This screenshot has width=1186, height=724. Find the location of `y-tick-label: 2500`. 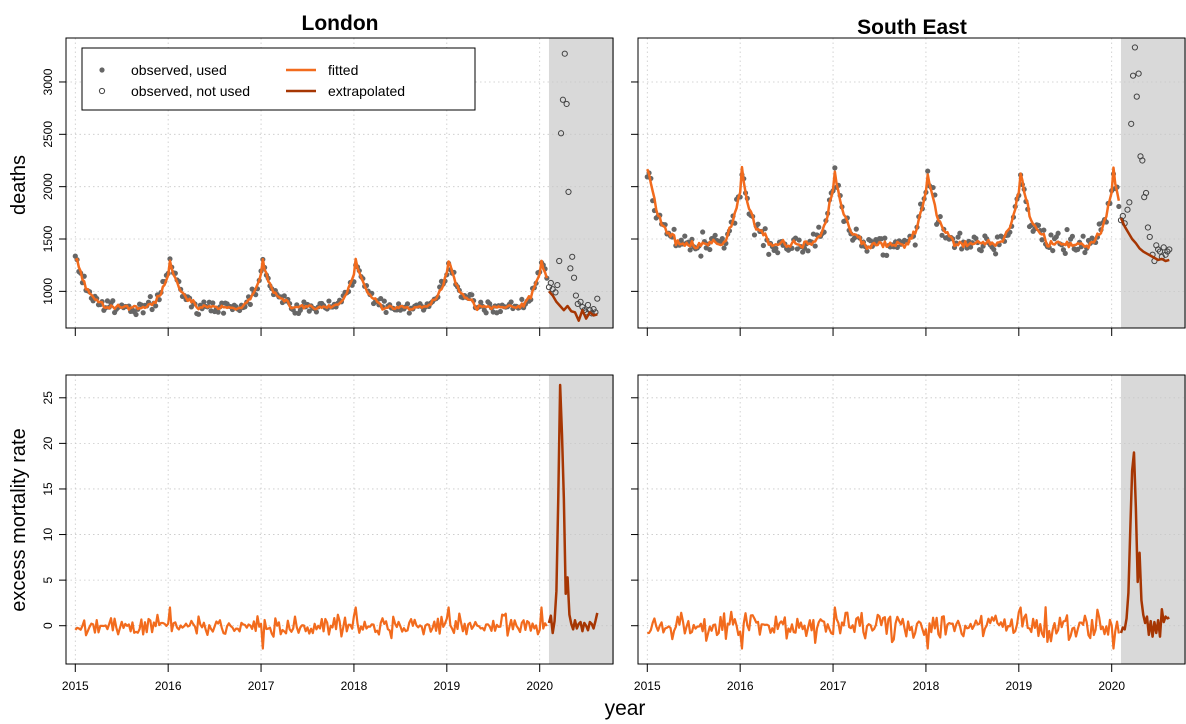

y-tick-label: 2500 is located at coordinates (48, 134).